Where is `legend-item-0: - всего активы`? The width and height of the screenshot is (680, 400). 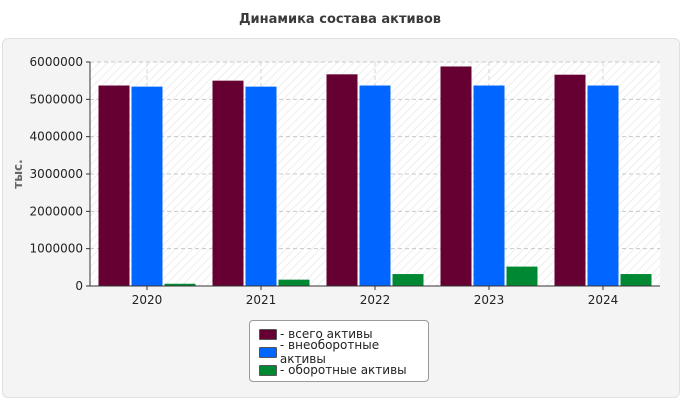 legend-item-0: - всего активы is located at coordinates (343, 334).